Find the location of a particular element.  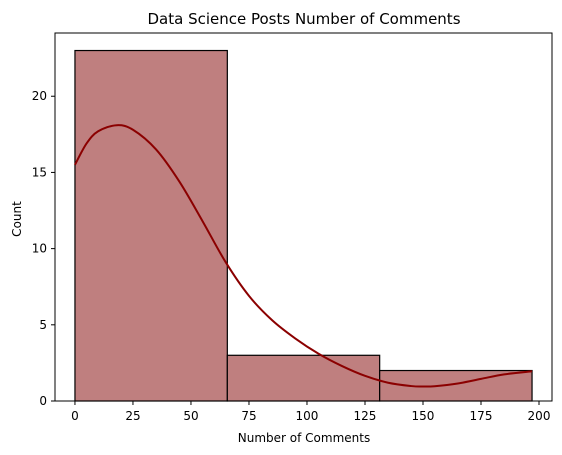

x-tick-label: 100 is located at coordinates (307, 416).